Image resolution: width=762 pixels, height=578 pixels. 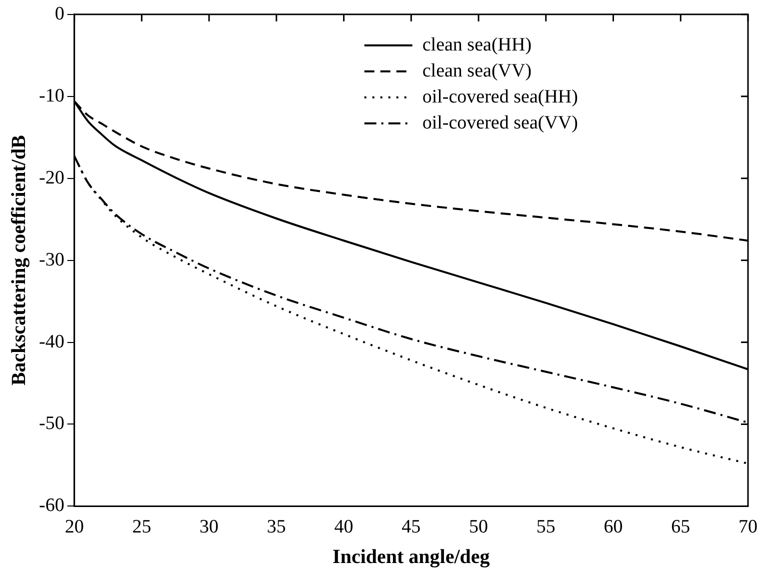 What do you see at coordinates (411, 527) in the screenshot?
I see `x-tick-label: 45` at bounding box center [411, 527].